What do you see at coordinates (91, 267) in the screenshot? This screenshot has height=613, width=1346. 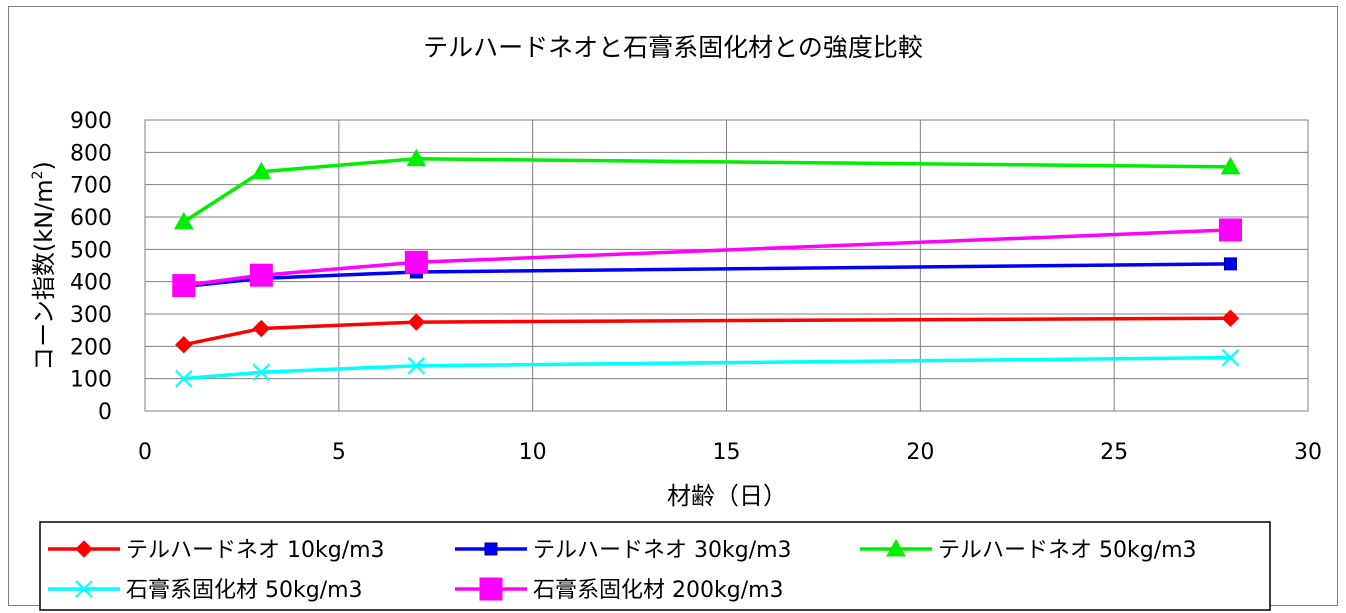 I see `y-tick-labels: 0 100 200 300 400 500 600 700 800 900` at bounding box center [91, 267].